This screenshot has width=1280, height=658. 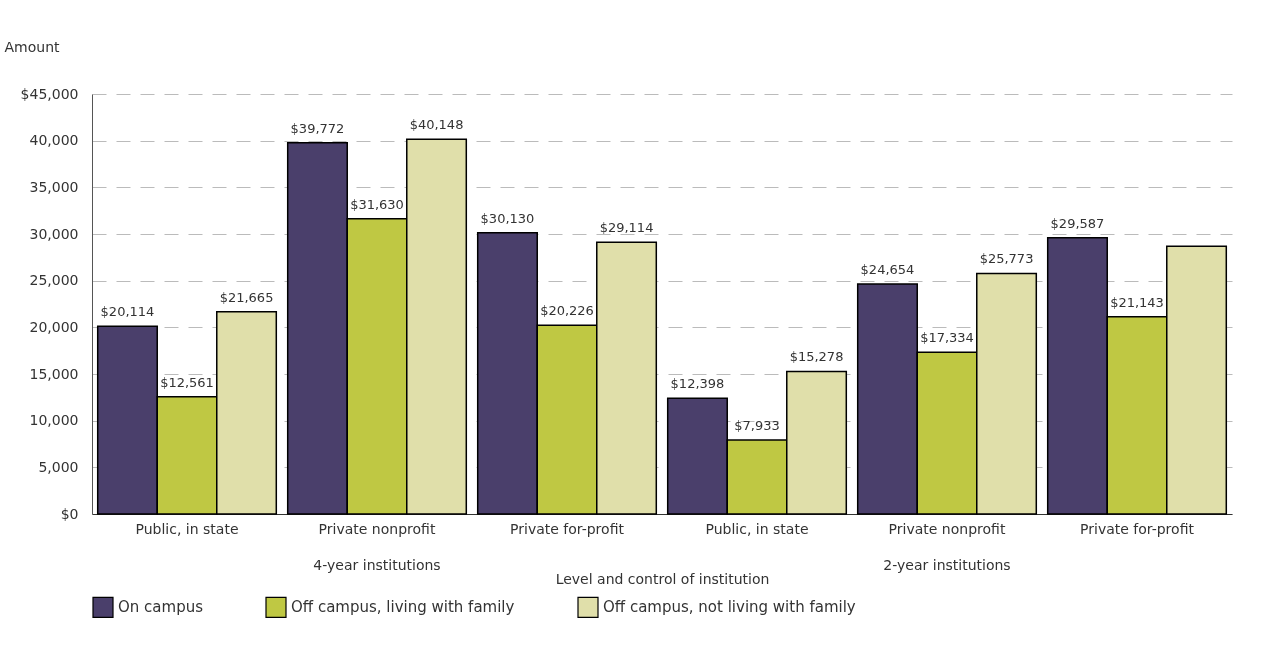 I want to click on y-tick-label: 25,000, so click(x=54, y=280).